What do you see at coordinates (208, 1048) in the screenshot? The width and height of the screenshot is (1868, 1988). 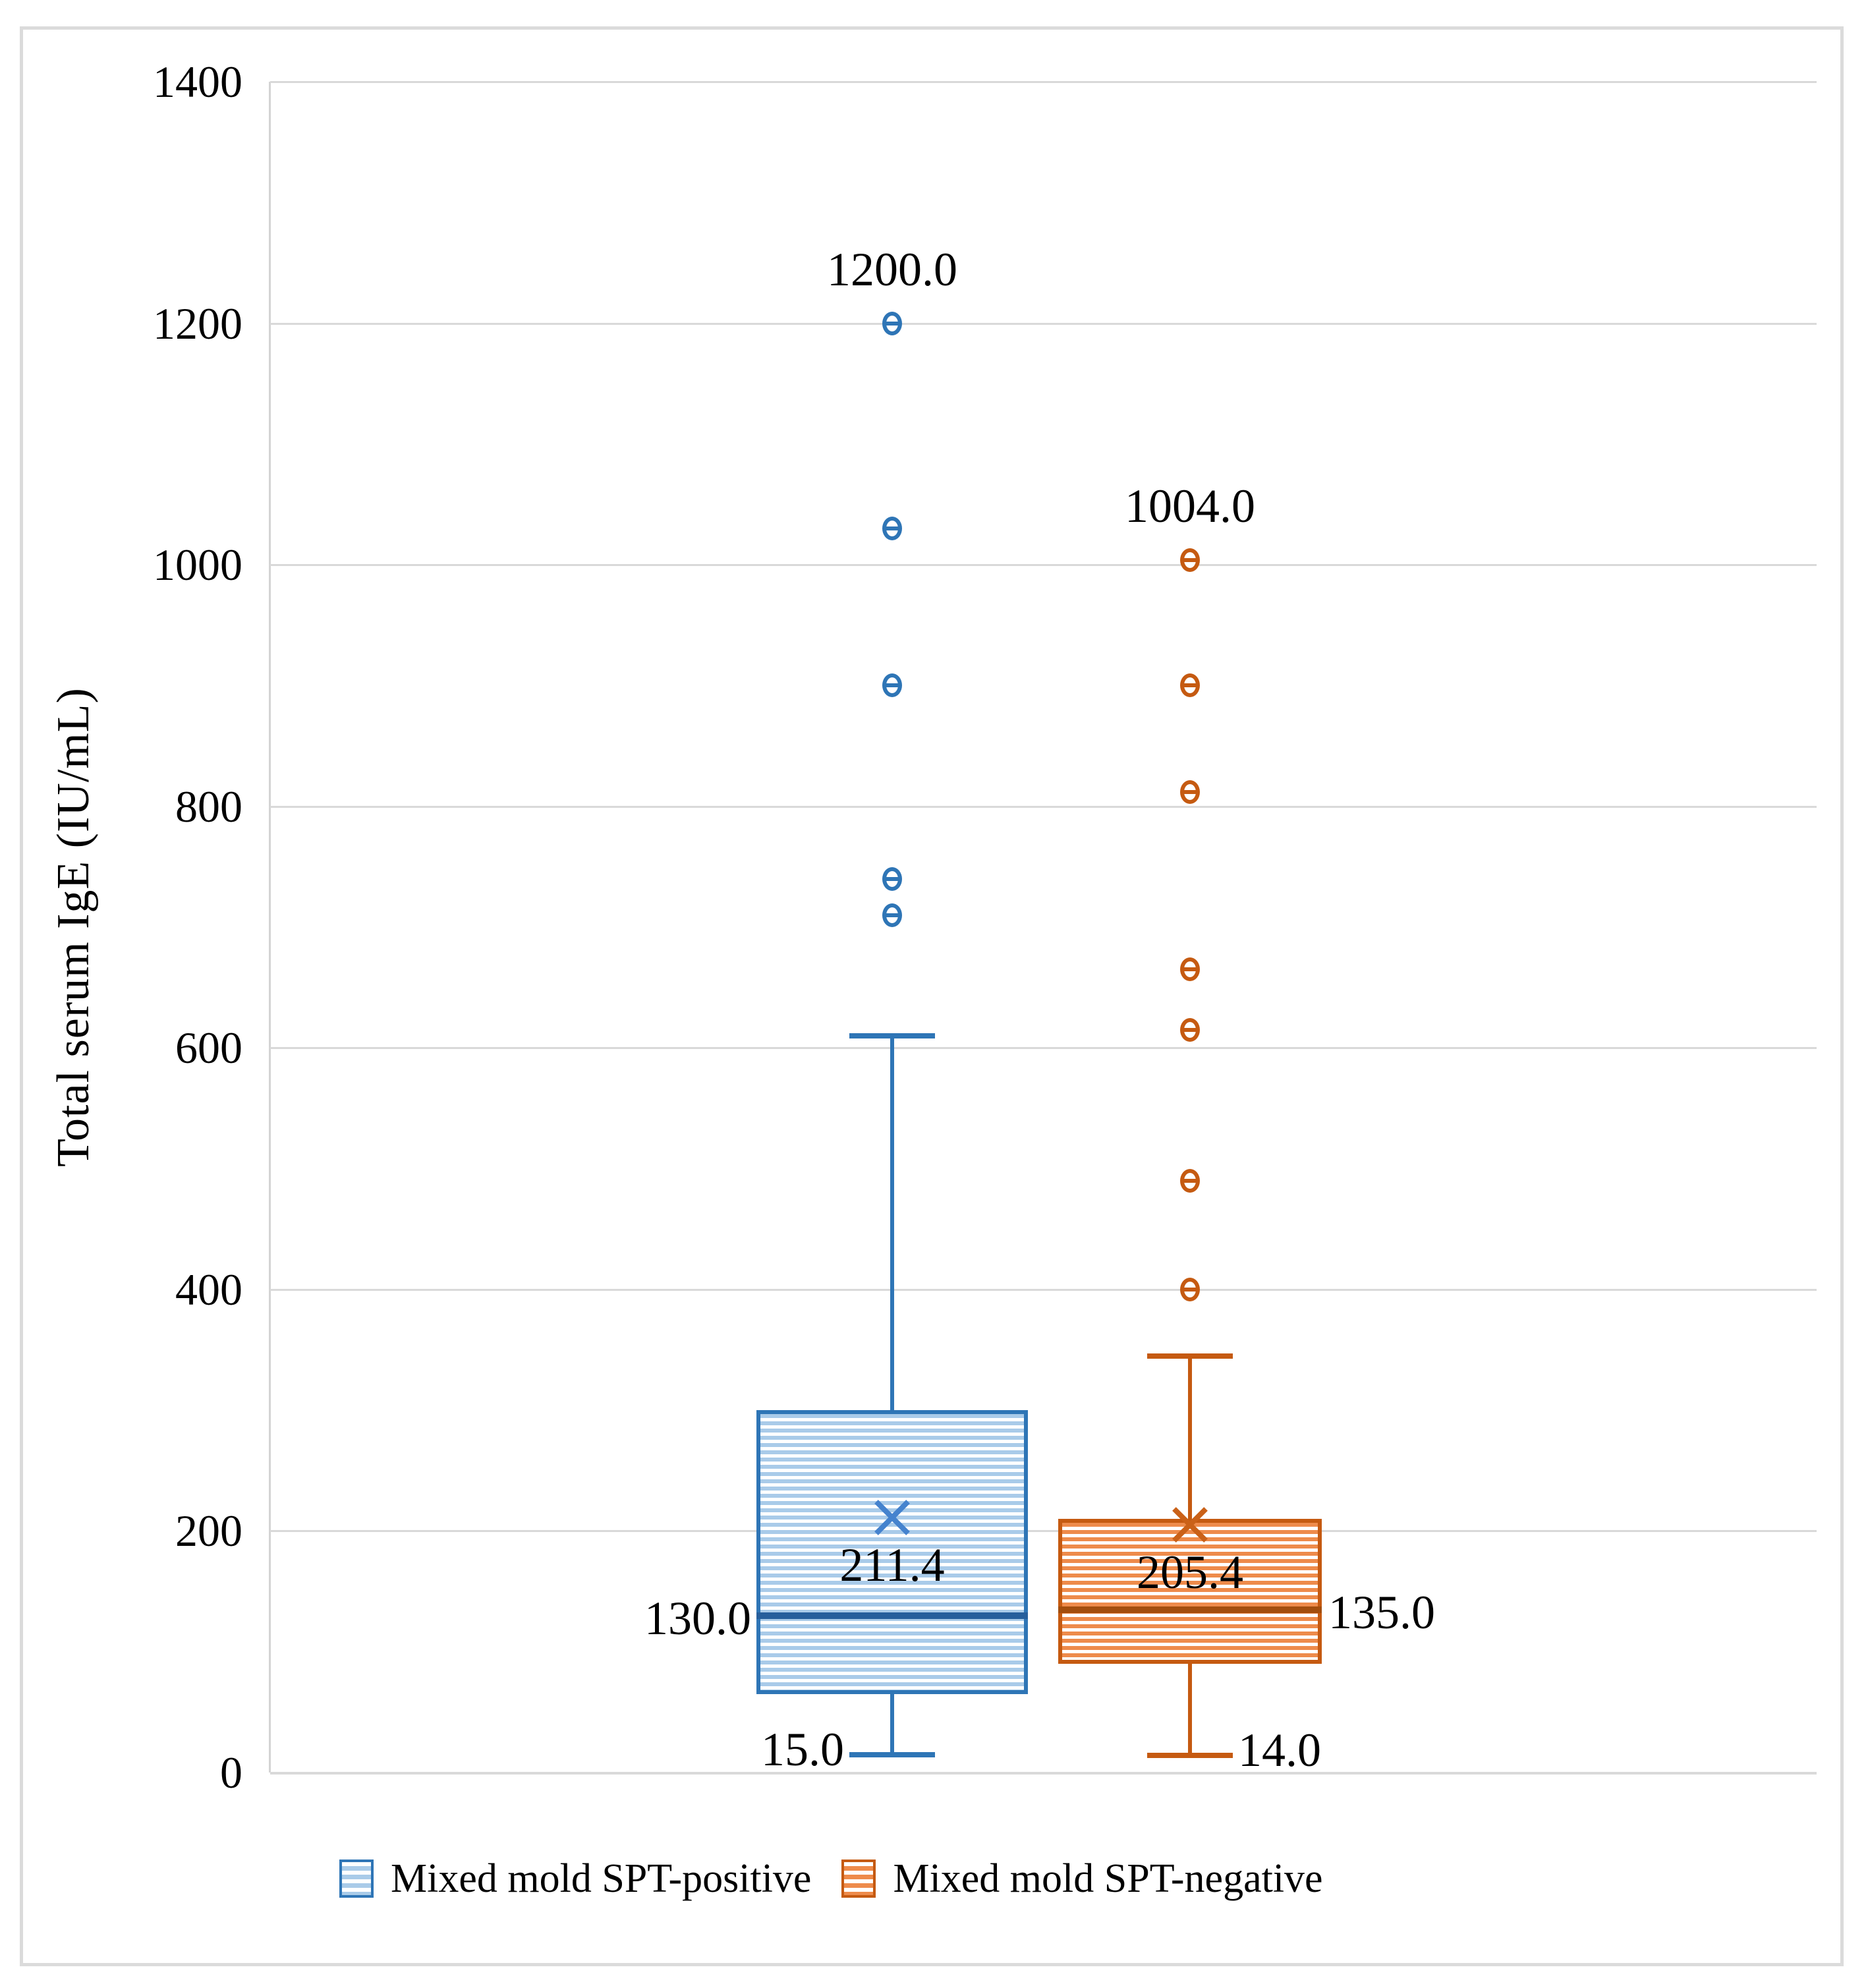 I see `y-tick-label: 600` at bounding box center [208, 1048].